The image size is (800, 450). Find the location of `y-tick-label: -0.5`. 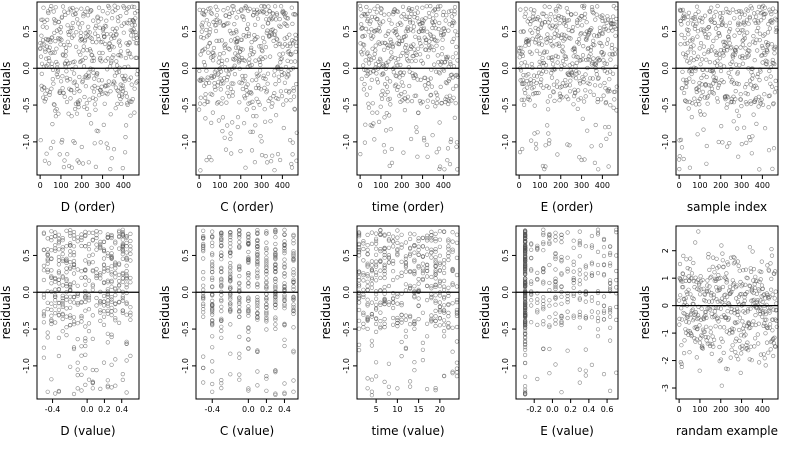

y-tick-label: -0.5 is located at coordinates (665, 105).